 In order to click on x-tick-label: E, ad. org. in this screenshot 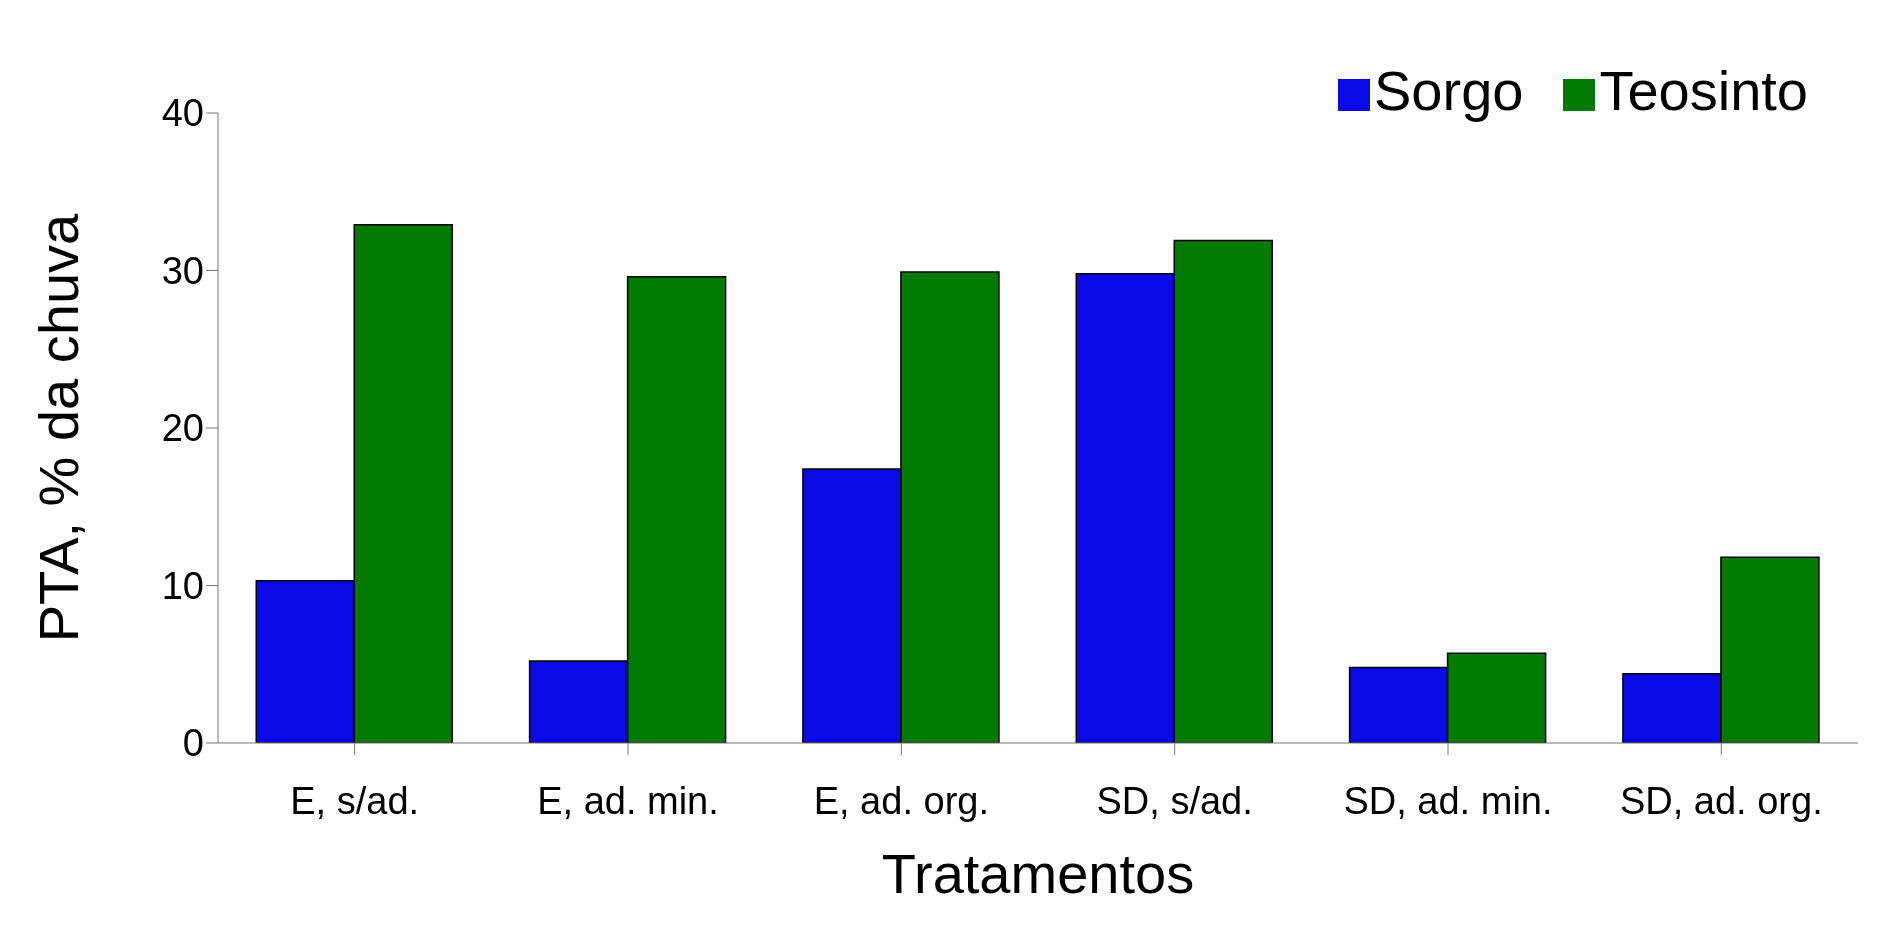, I will do `click(901, 800)`.